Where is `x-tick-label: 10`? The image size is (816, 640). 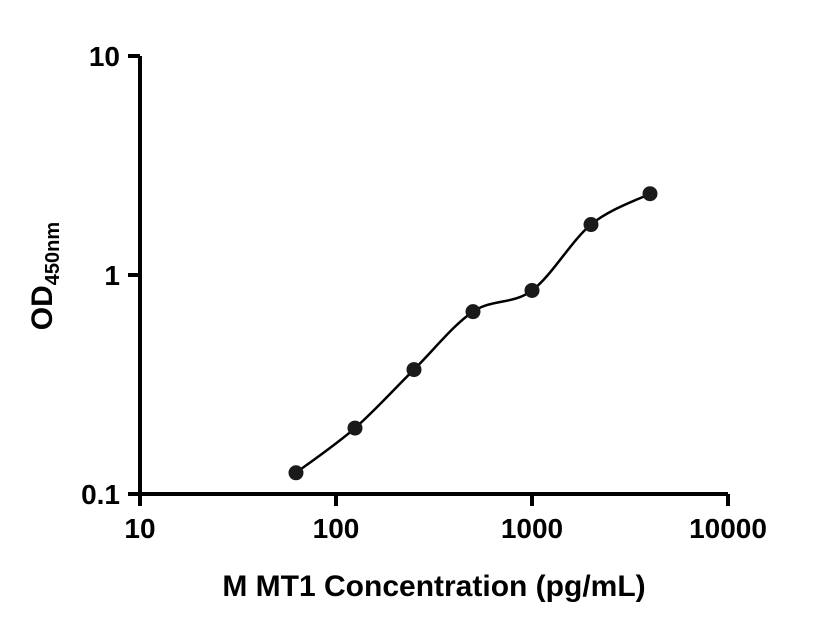 x-tick-label: 10 is located at coordinates (139, 528).